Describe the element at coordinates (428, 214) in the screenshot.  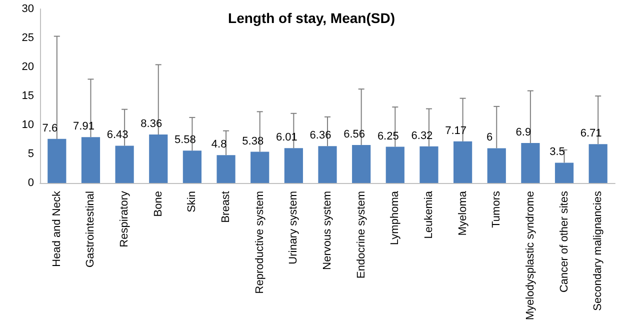
I see `x-tick-label: Leukemia` at that location.